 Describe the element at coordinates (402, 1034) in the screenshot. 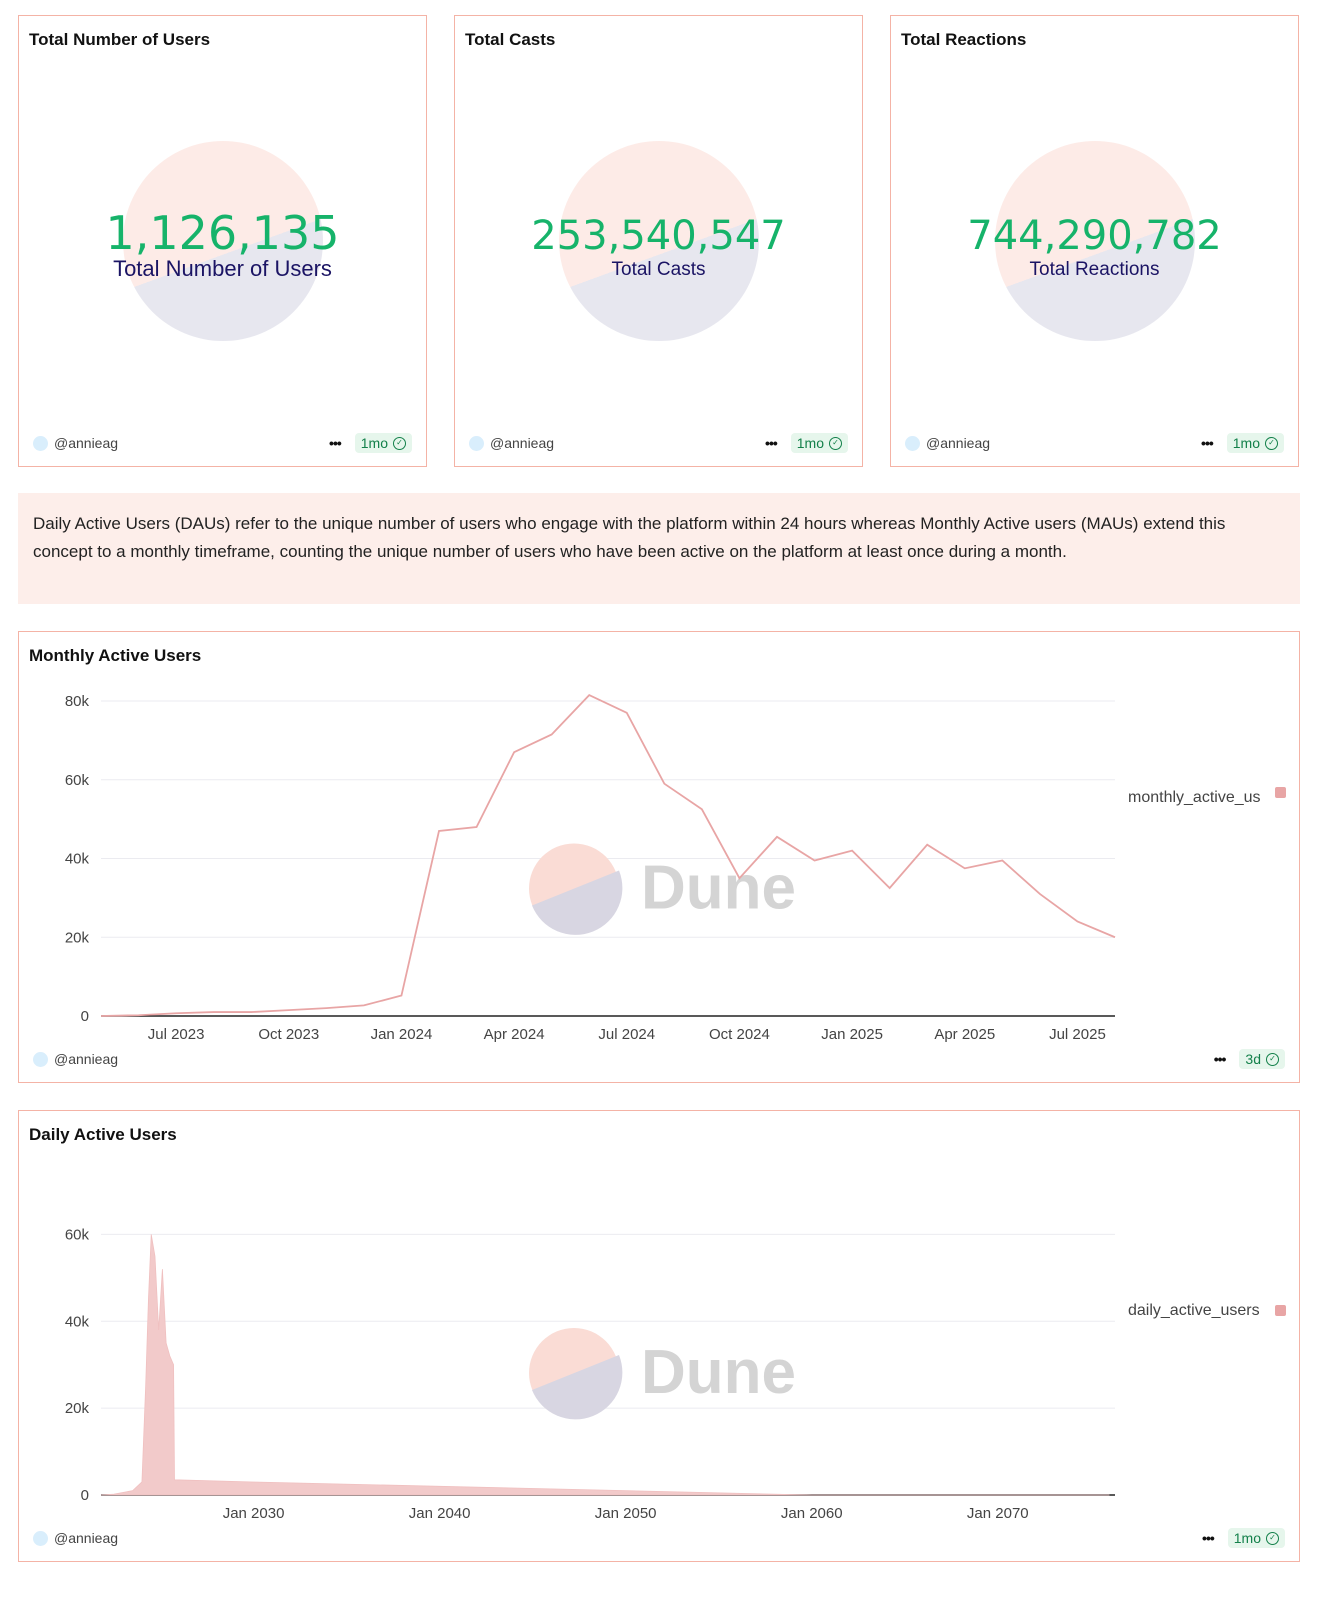

I see `x-tick-label: Jan 2024` at that location.